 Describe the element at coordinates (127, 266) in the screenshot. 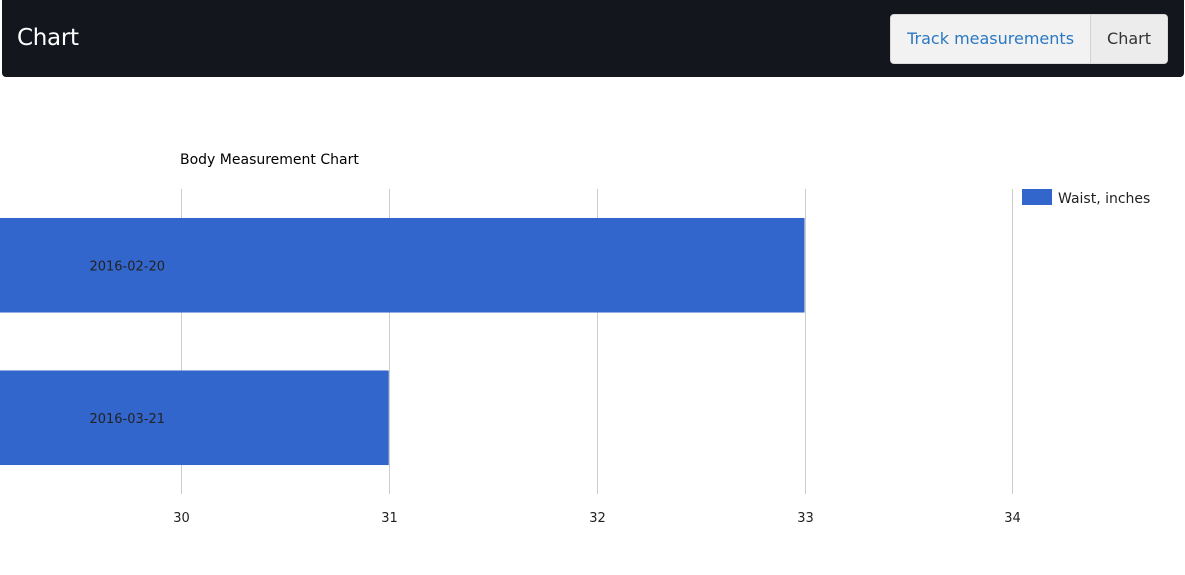

I see `category-label: 2016-02-20` at that location.